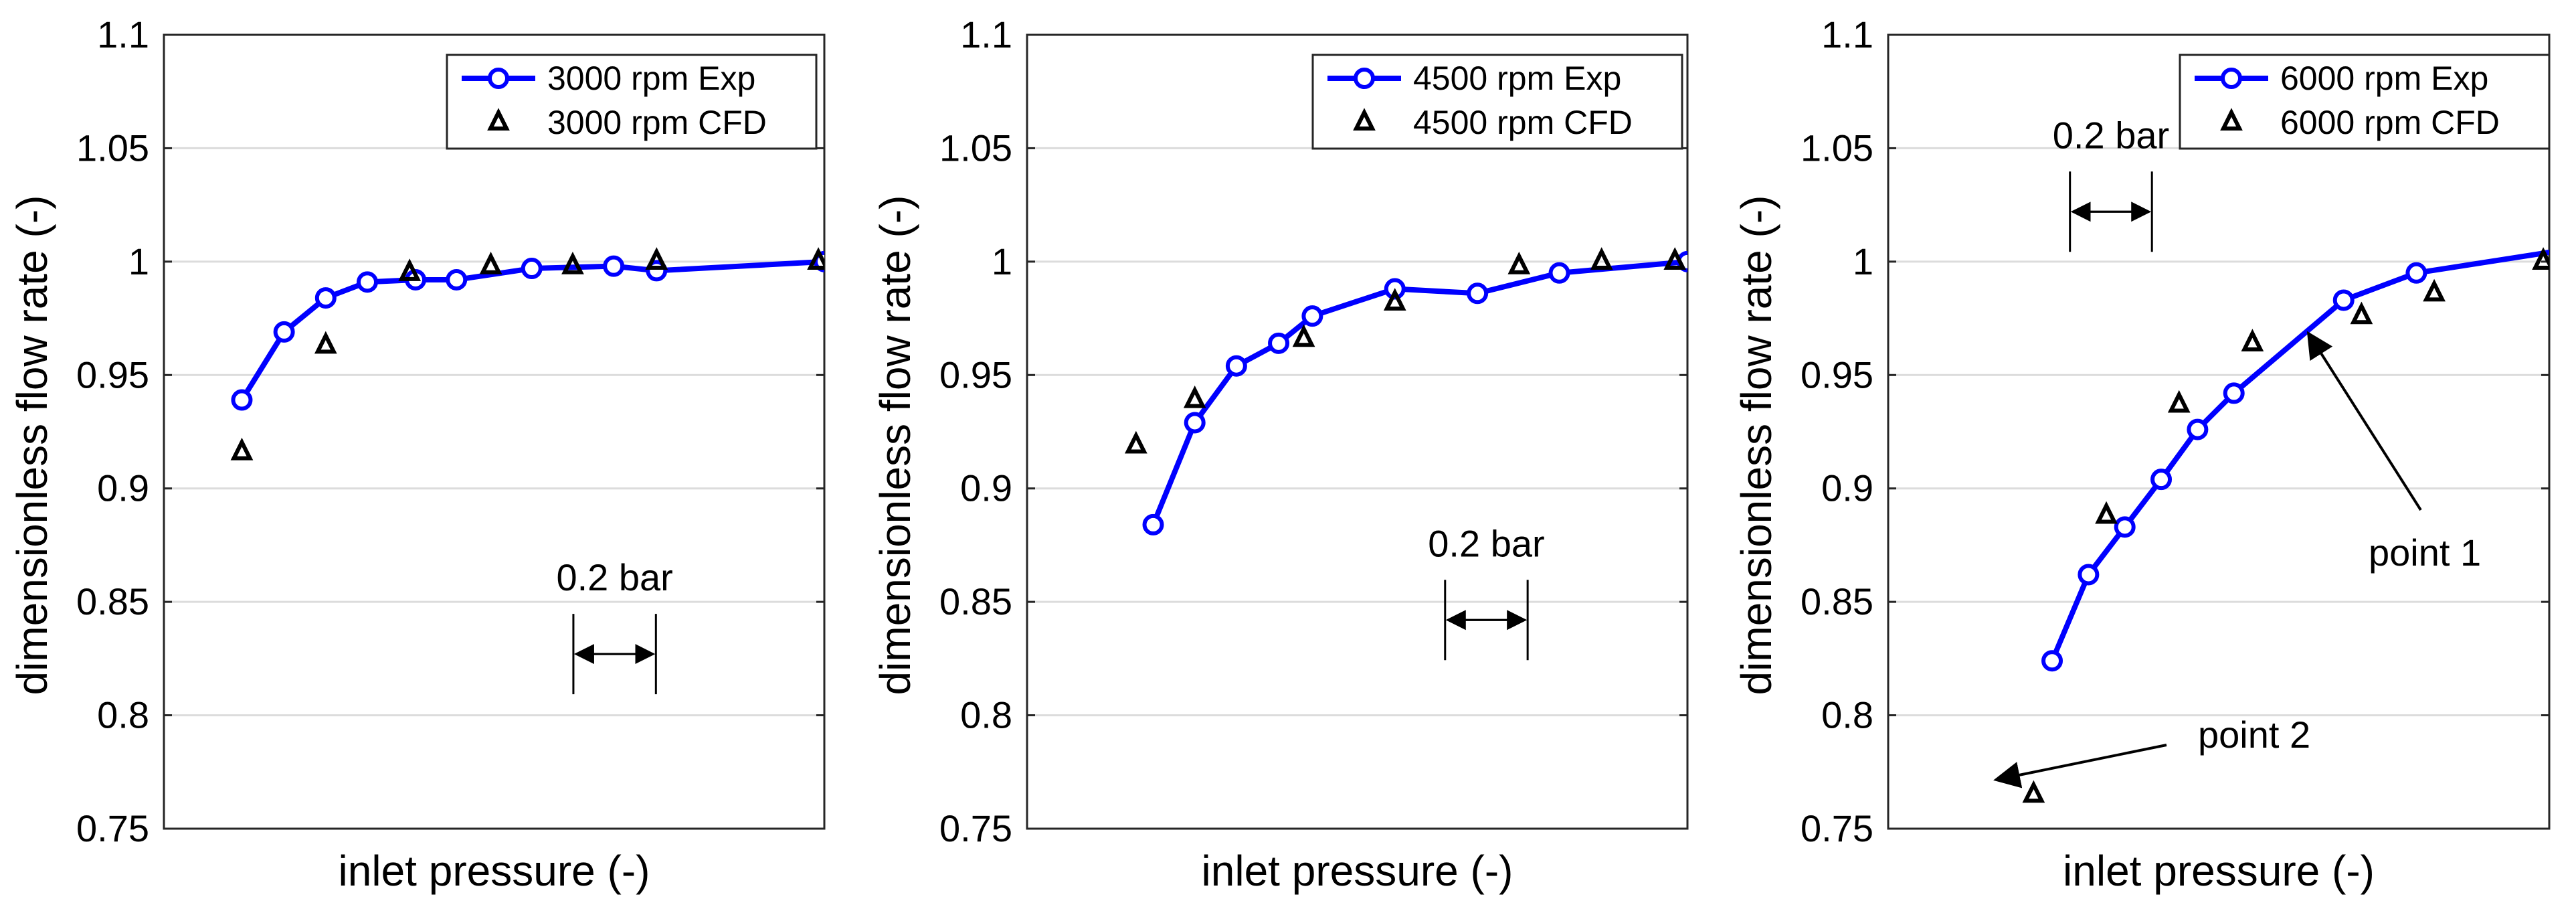 The height and width of the screenshot is (913, 2576). I want to click on point-annotation: point 1, so click(2393, 452).